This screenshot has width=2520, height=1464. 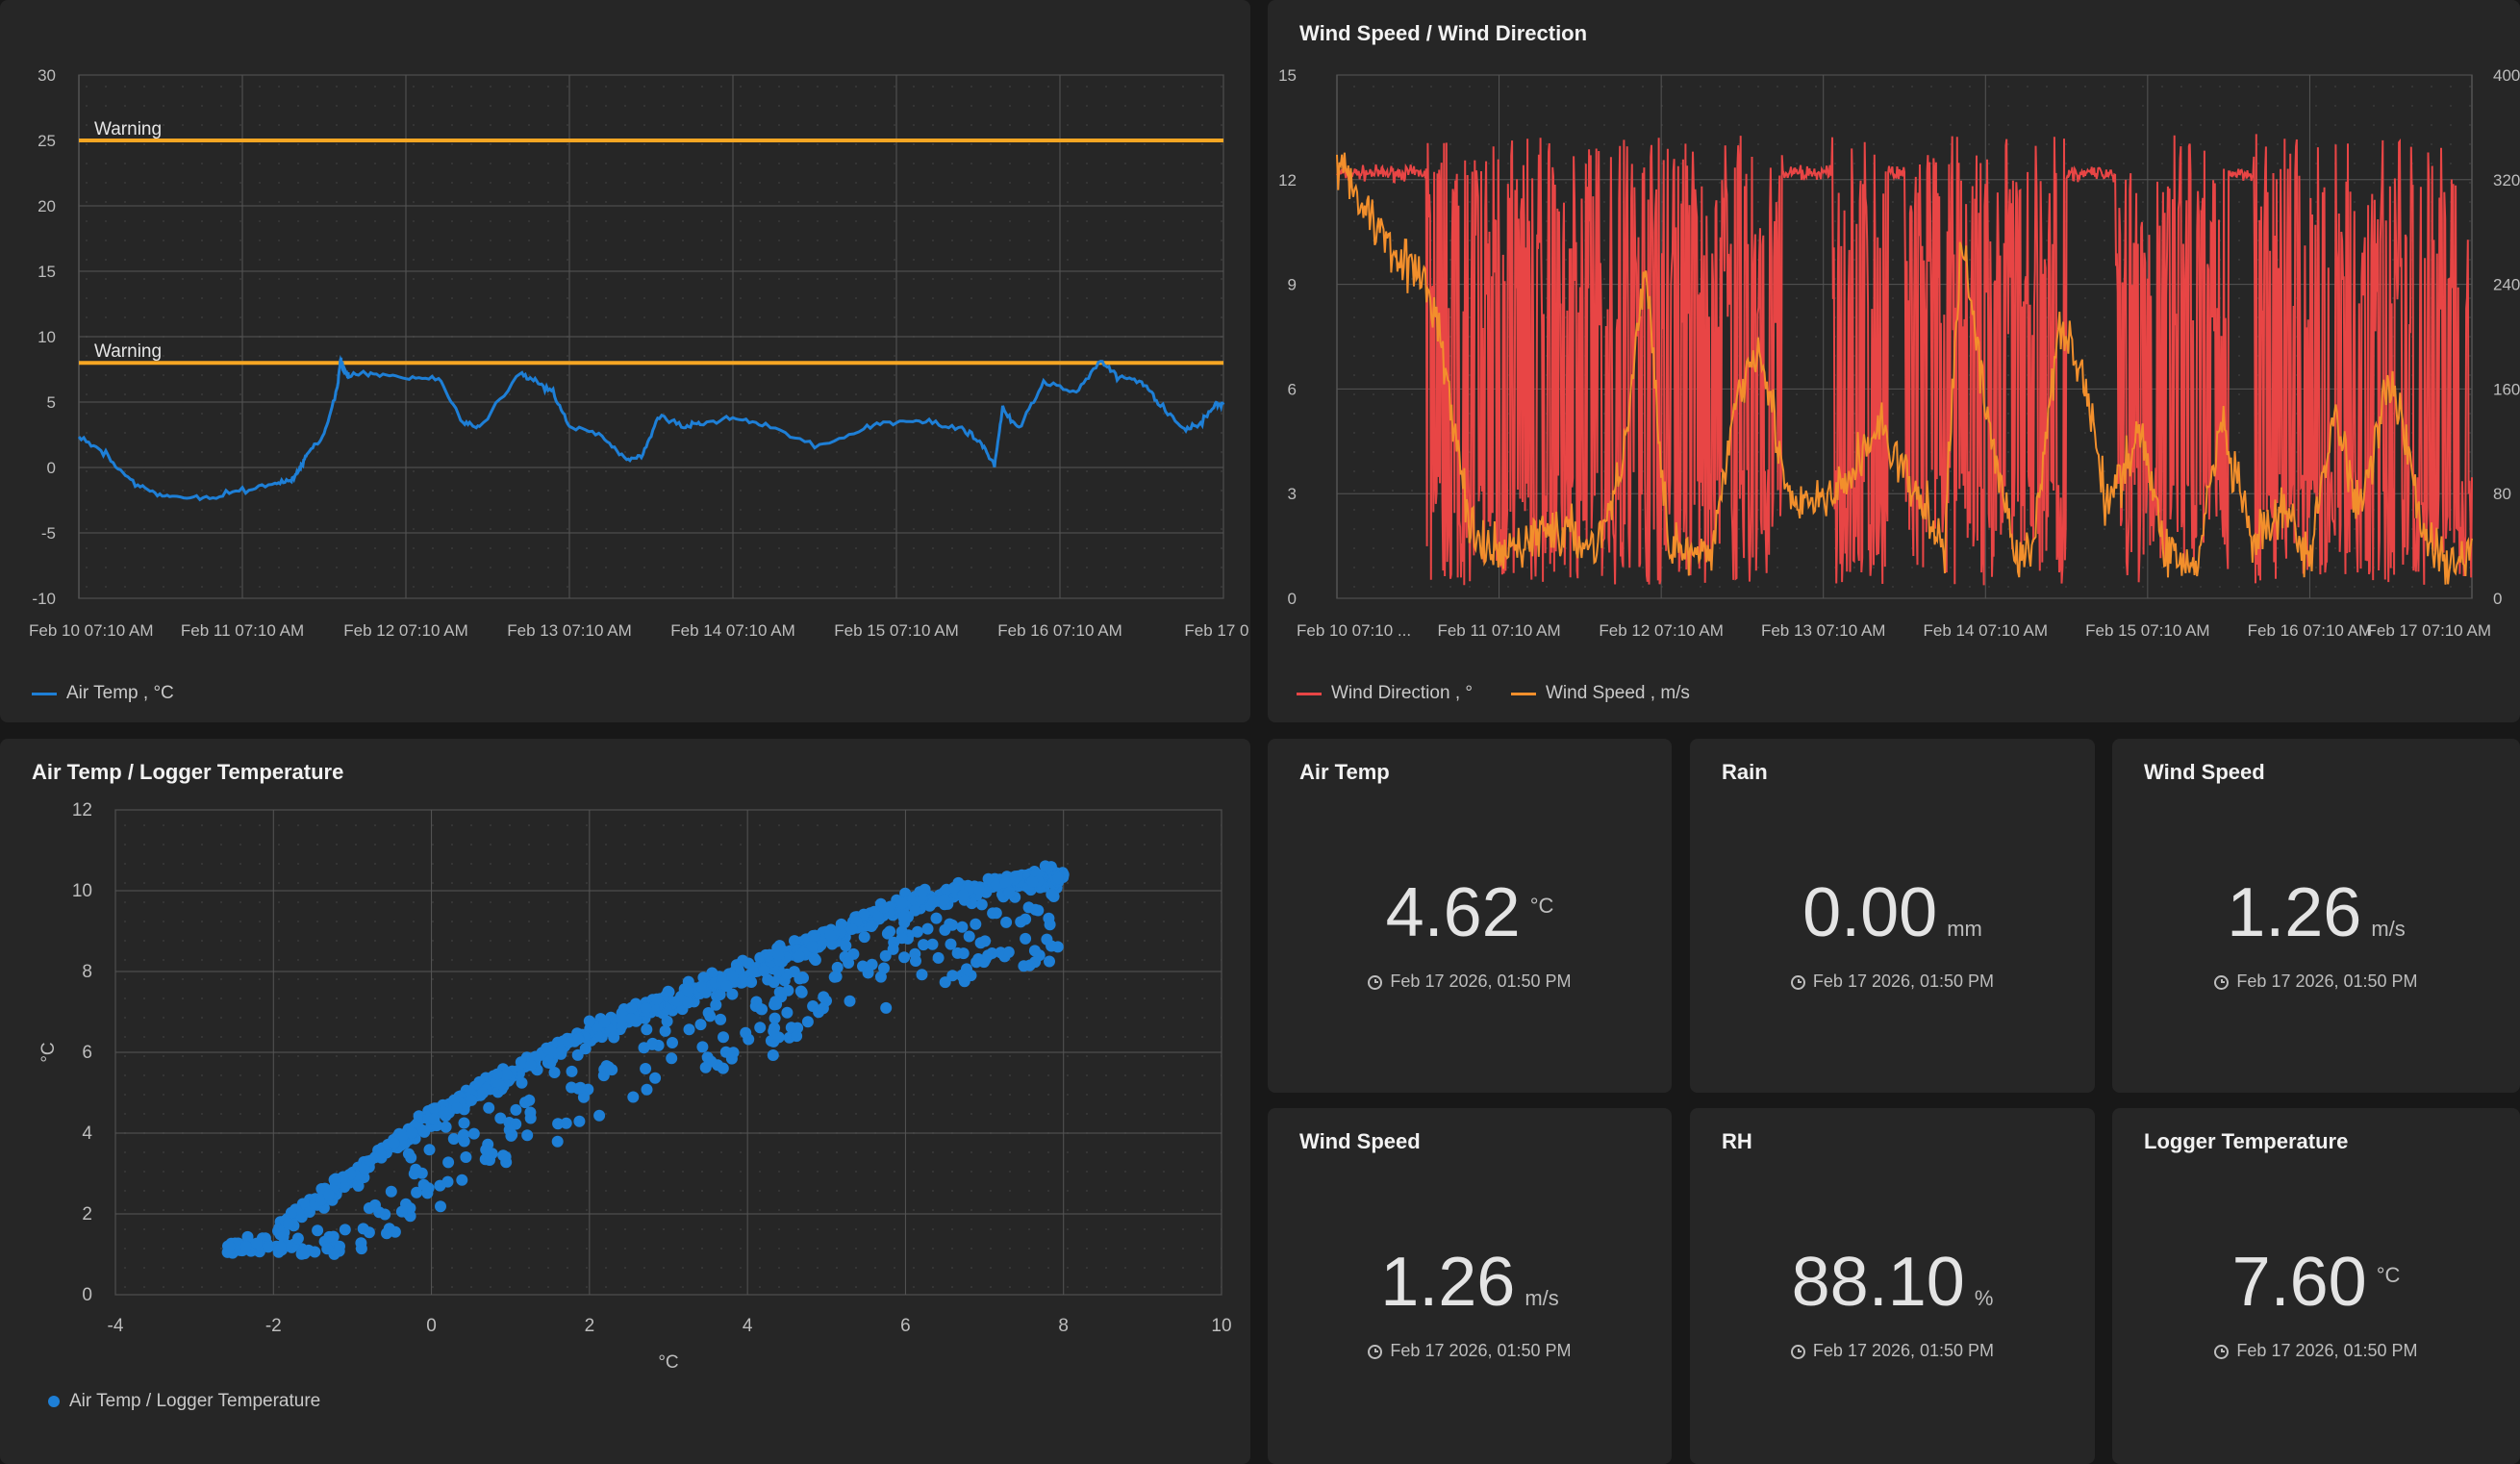 What do you see at coordinates (1893, 916) in the screenshot?
I see `card-rain: Rain 0.00 mm Feb 17 2026, 01:50 PM` at bounding box center [1893, 916].